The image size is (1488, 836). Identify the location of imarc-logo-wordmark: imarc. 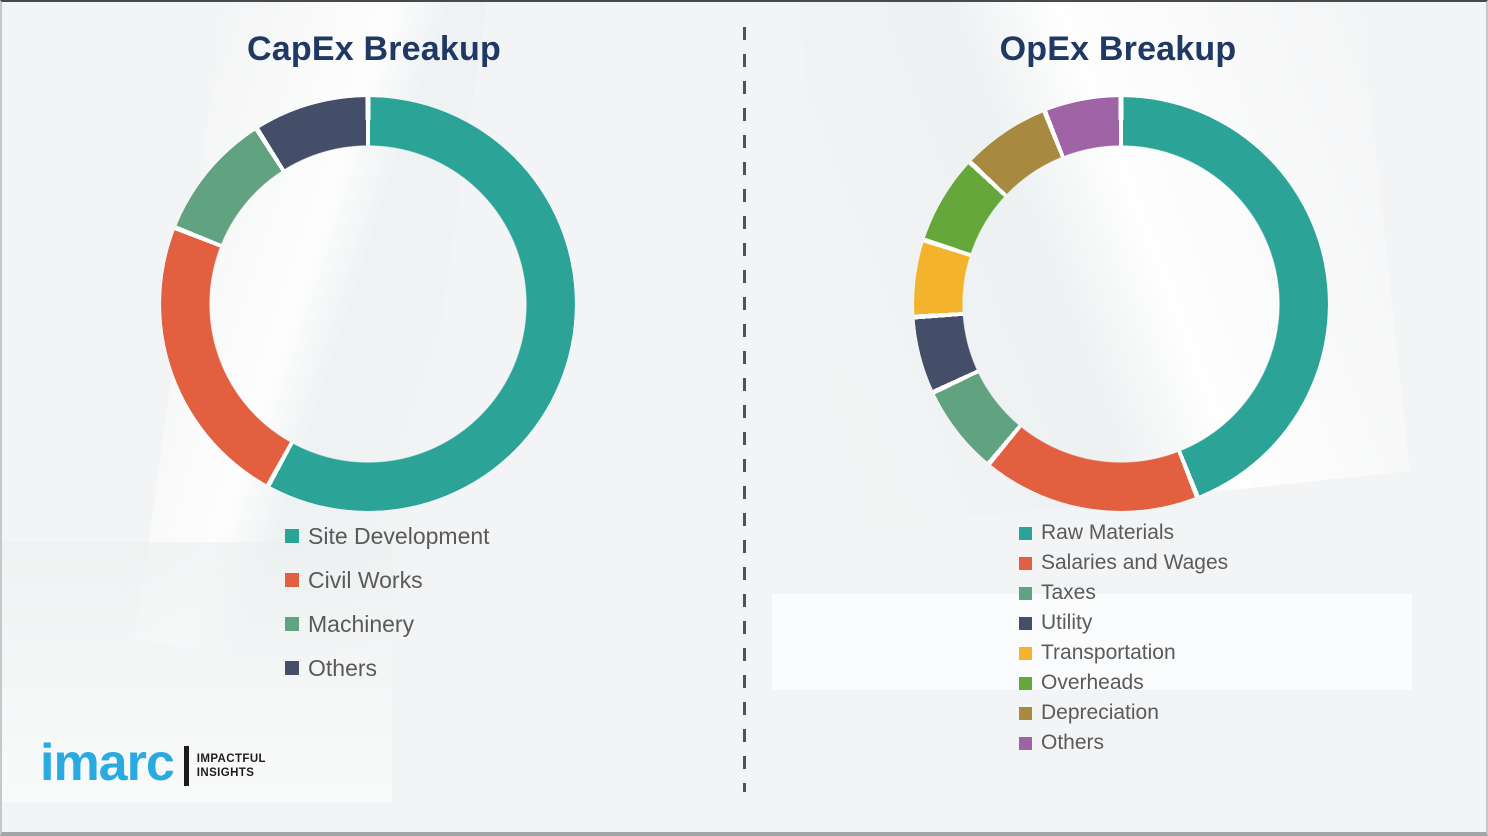
(107, 763).